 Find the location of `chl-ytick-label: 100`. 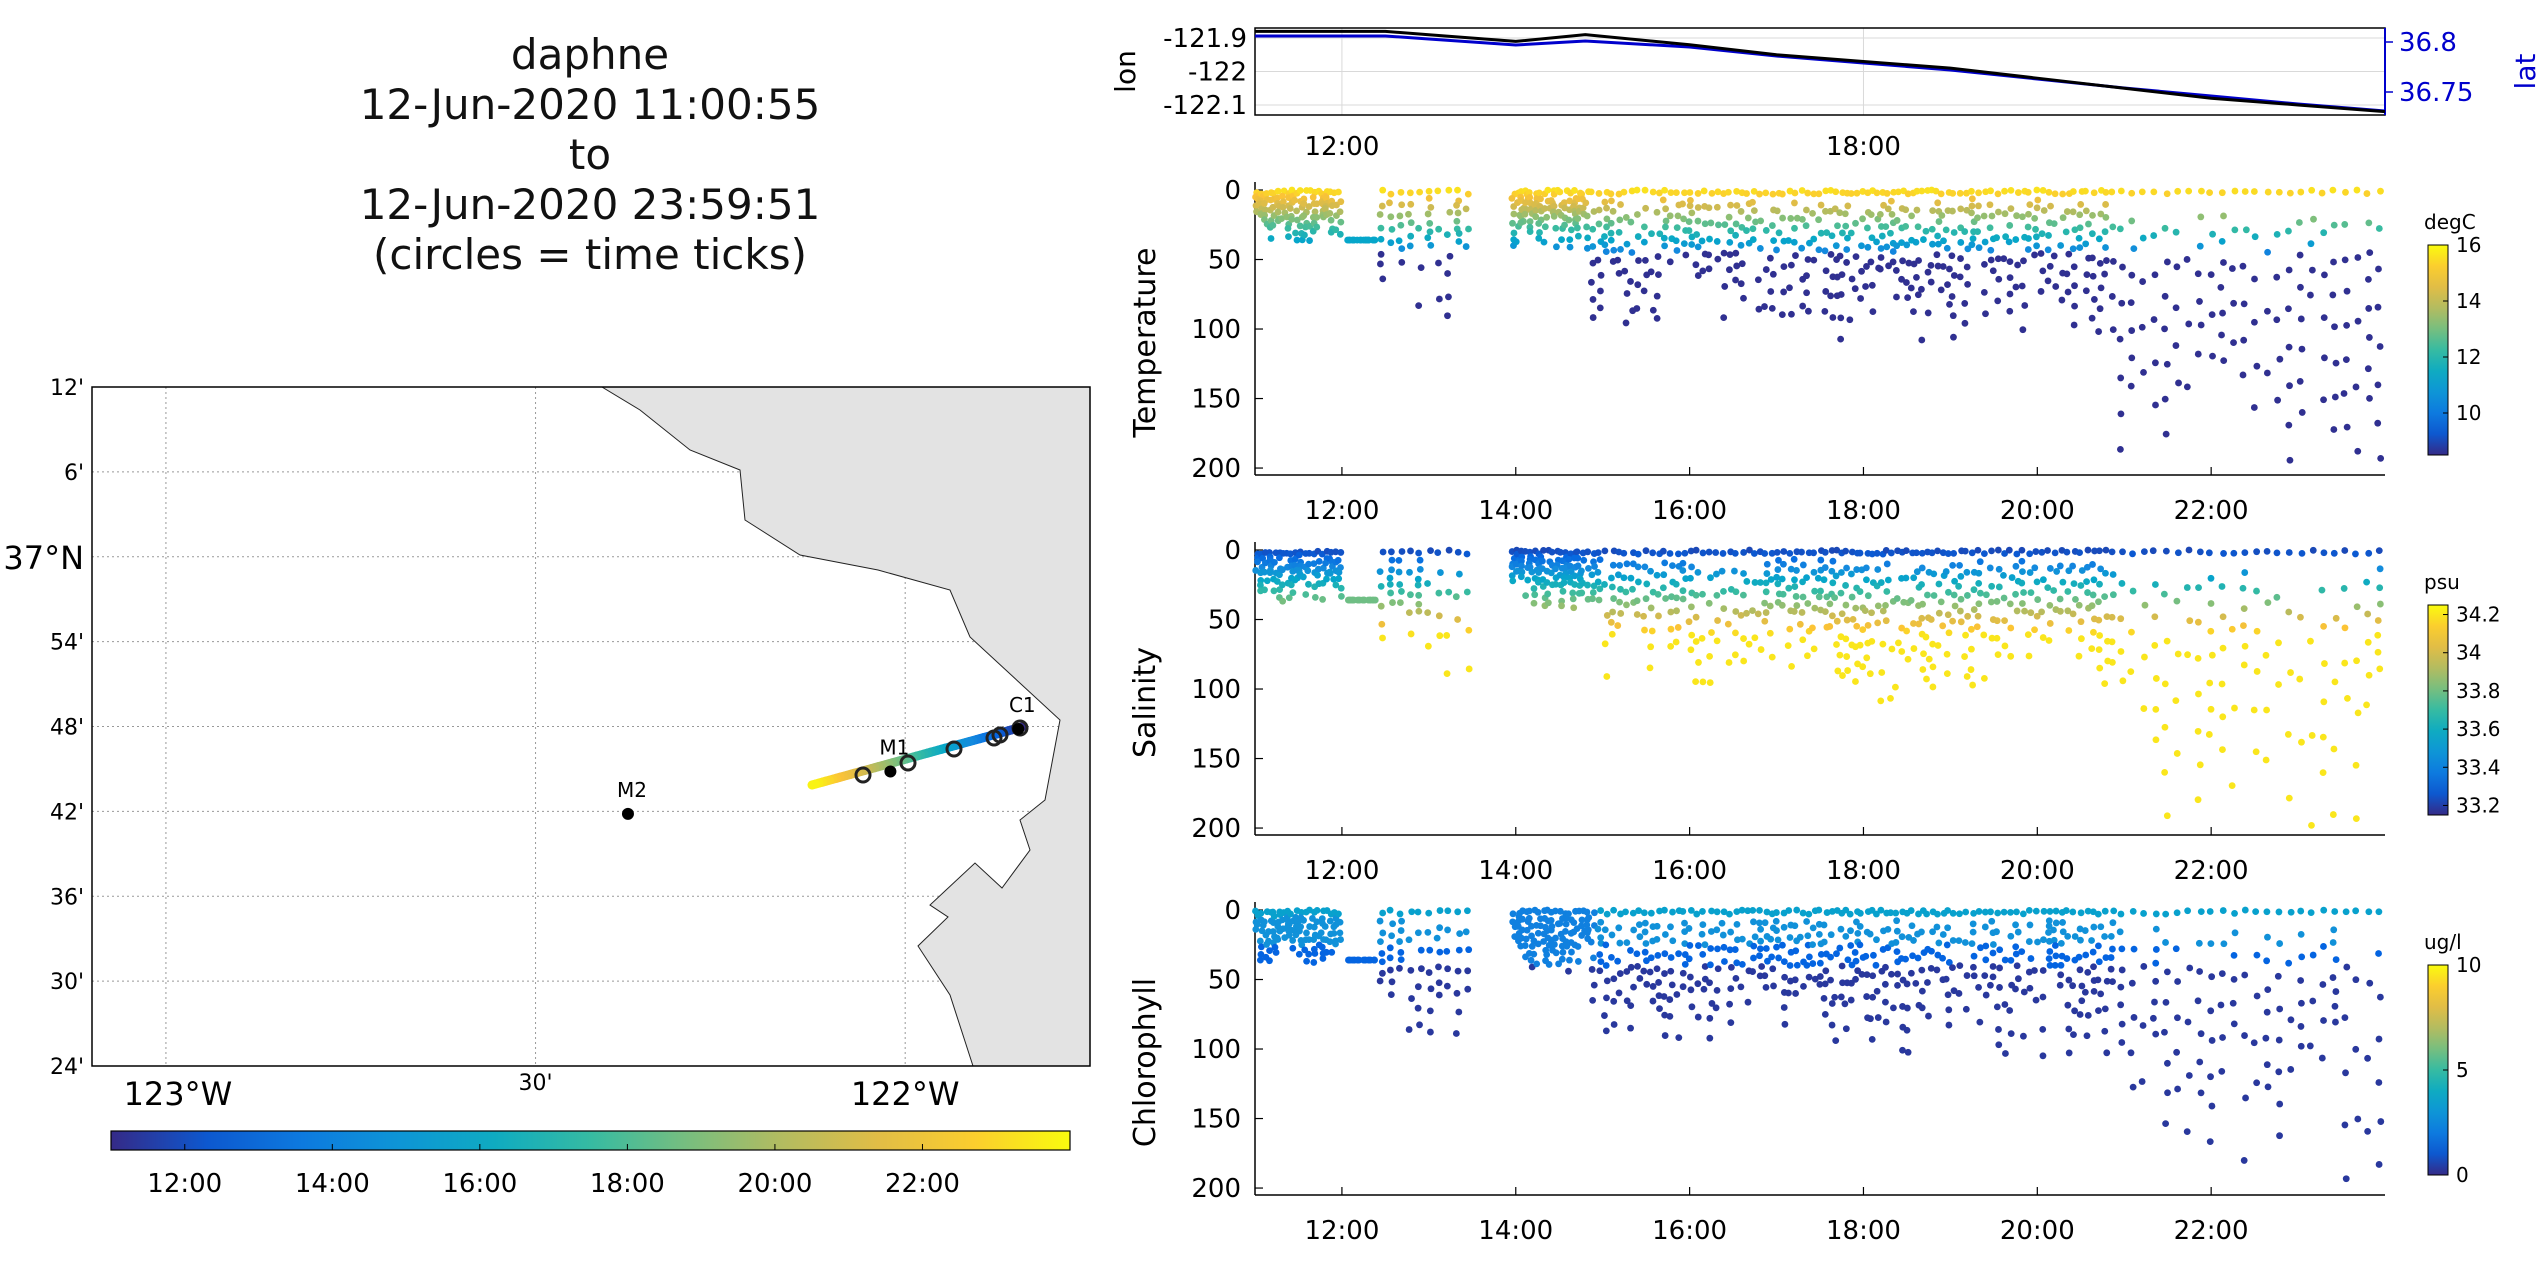

chl-ytick-label: 100 is located at coordinates (1216, 1050).